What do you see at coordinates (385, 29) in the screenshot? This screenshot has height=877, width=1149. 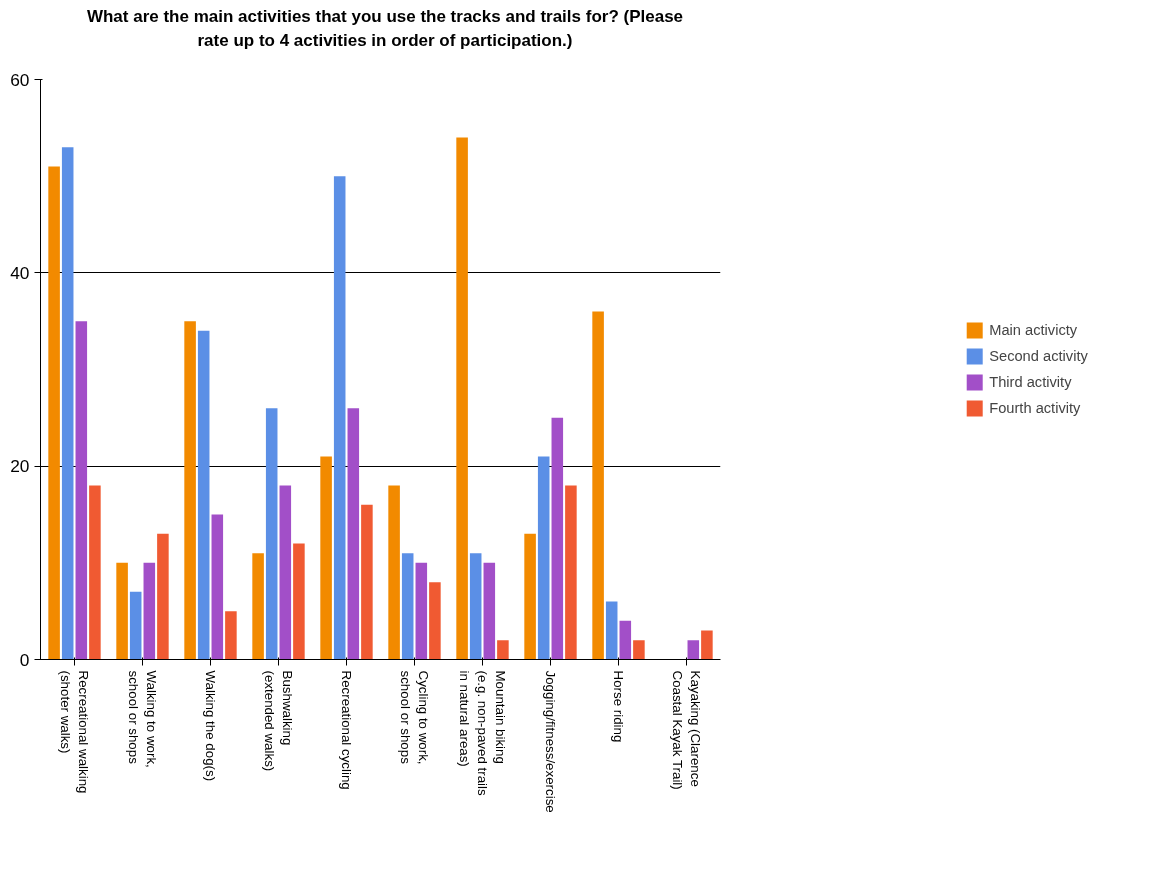 I see `chart-title: What are the main activities that you use the tracks and trails for? (Please rate up to 4 activities in order of participation.)` at bounding box center [385, 29].